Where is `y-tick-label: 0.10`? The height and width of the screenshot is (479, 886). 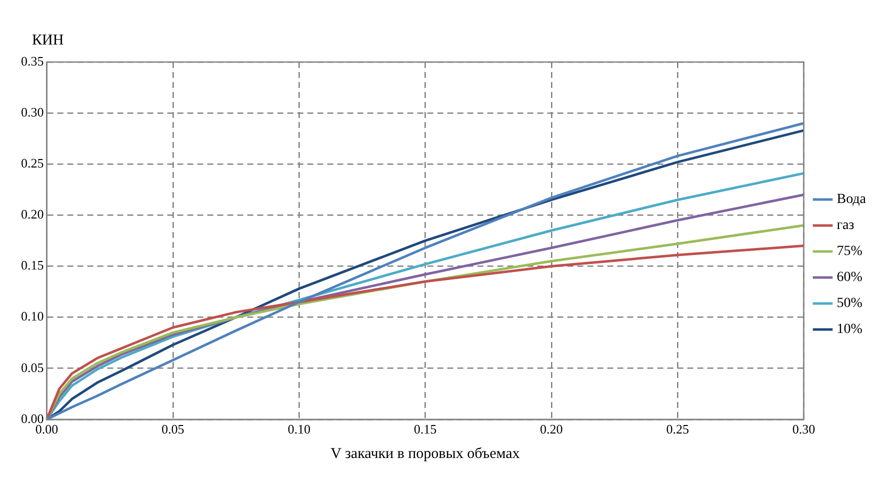
y-tick-label: 0.10 is located at coordinates (32, 316).